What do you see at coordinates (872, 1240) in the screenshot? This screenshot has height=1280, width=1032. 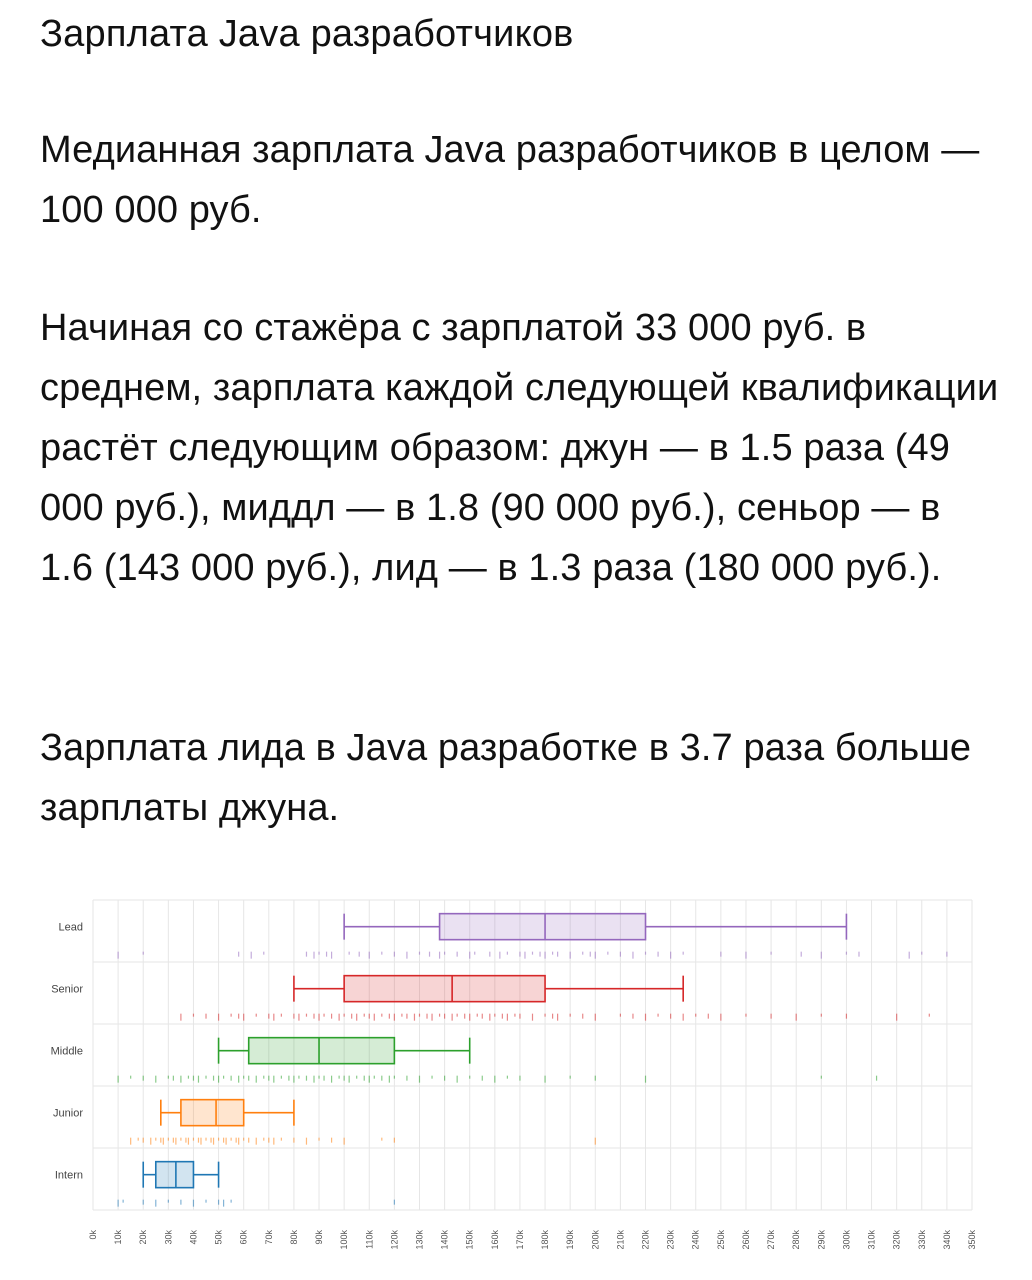 I see `x-tick-label: 310k` at bounding box center [872, 1240].